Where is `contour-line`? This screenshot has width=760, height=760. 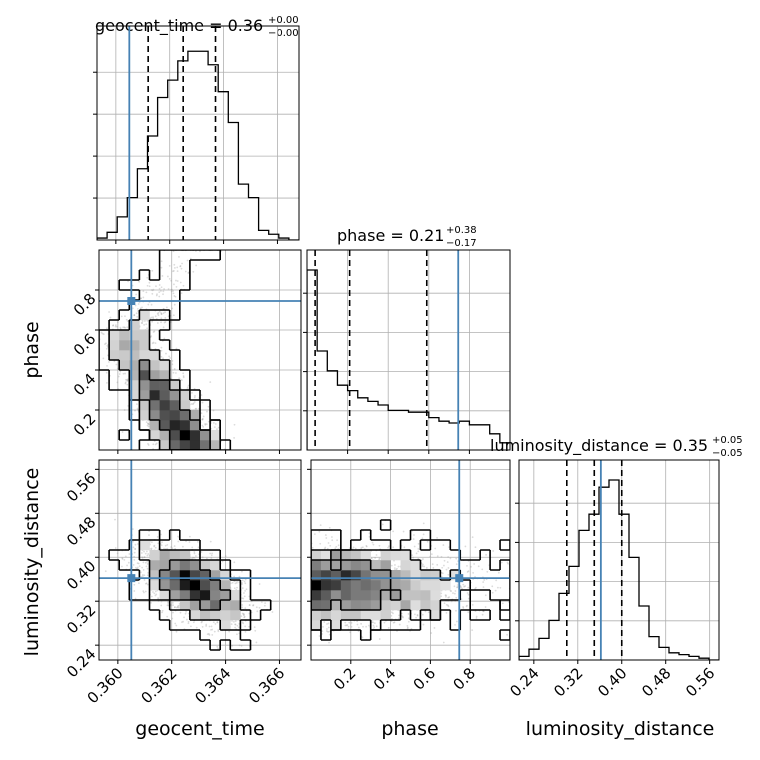
contour-line is located at coordinates (164, 379).